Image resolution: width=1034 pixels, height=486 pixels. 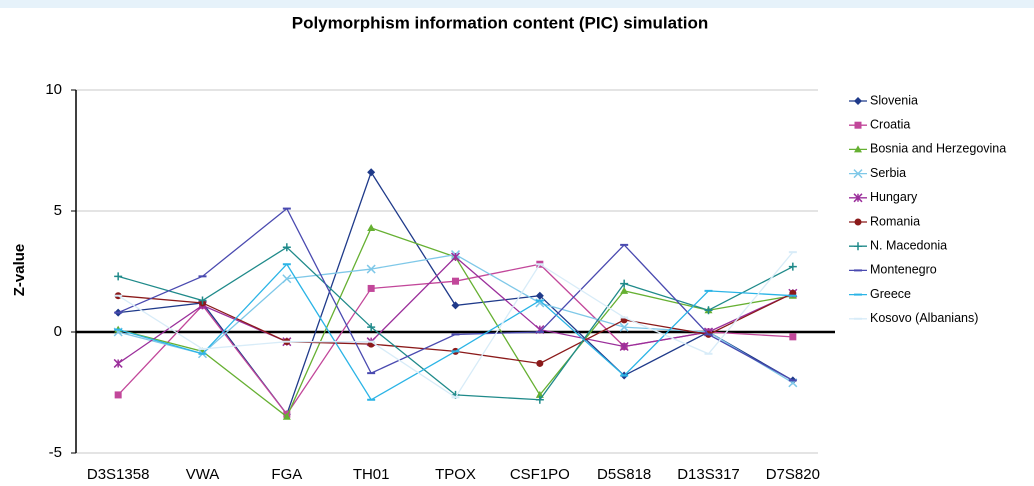 What do you see at coordinates (203, 474) in the screenshot?
I see `x-tick-label: VWA` at bounding box center [203, 474].